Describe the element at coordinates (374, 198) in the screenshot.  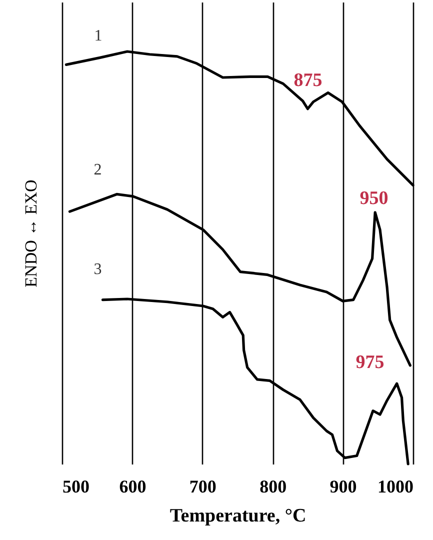
I see `annotation: 950` at that location.